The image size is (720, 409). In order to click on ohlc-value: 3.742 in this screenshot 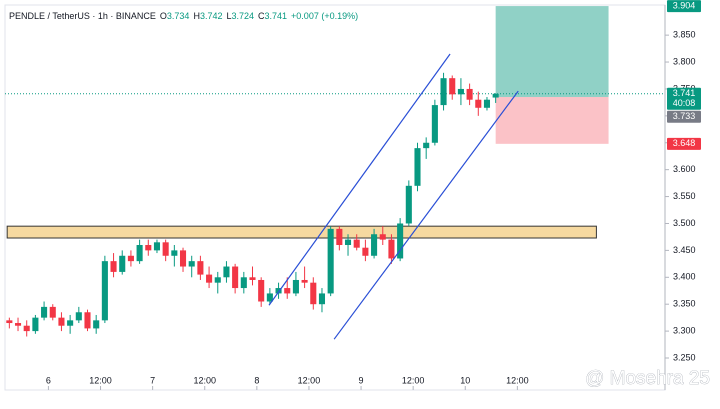, I will do `click(211, 16)`.